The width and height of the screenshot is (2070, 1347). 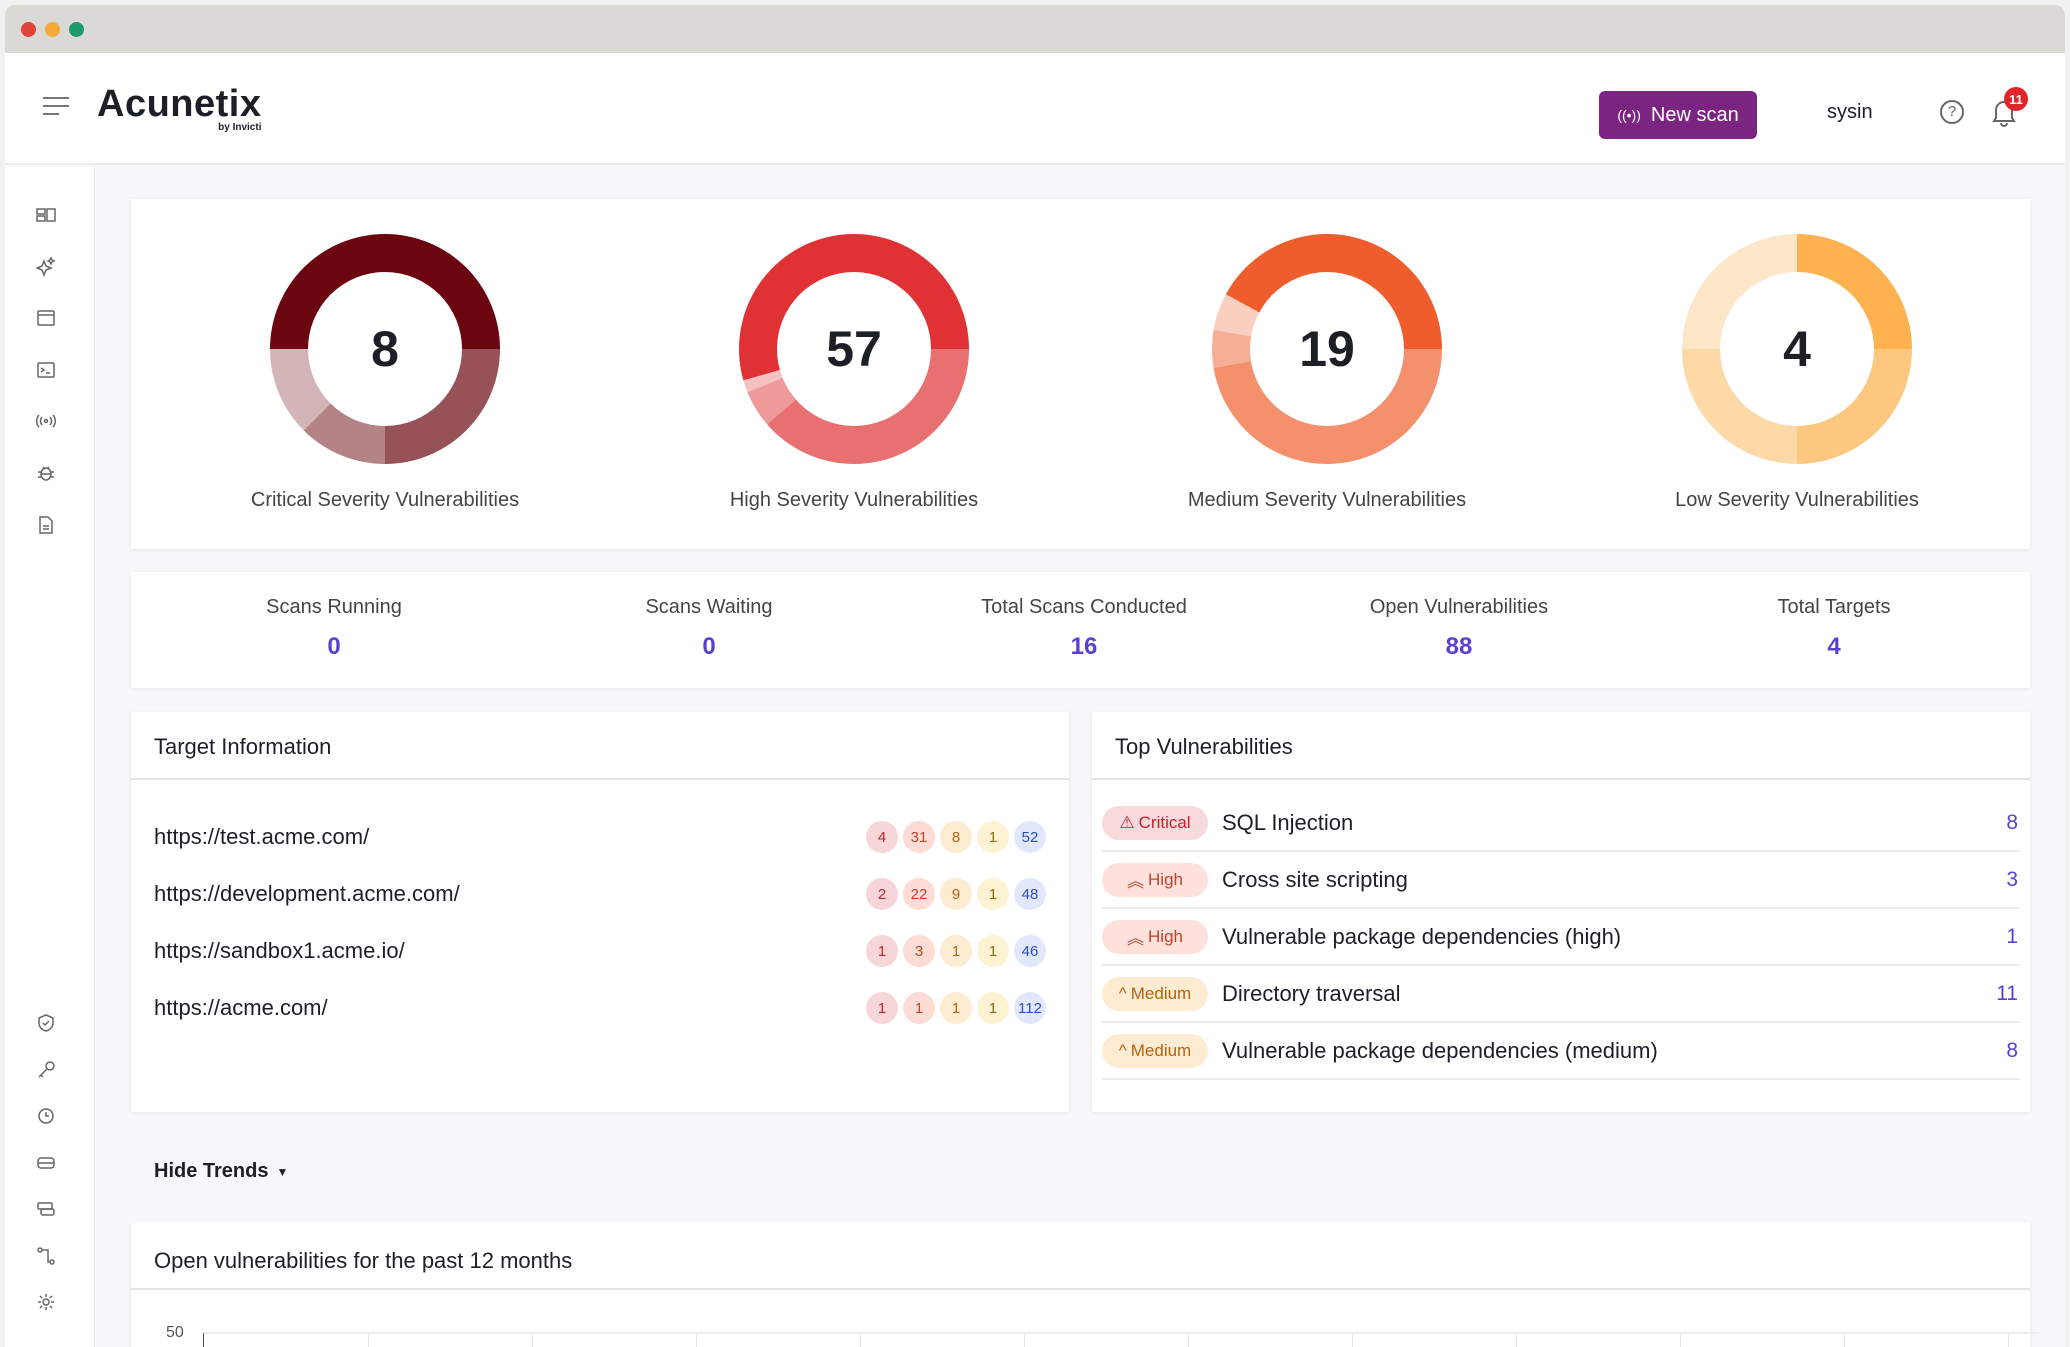 I want to click on severity-badge: ︽ High, so click(x=1155, y=879).